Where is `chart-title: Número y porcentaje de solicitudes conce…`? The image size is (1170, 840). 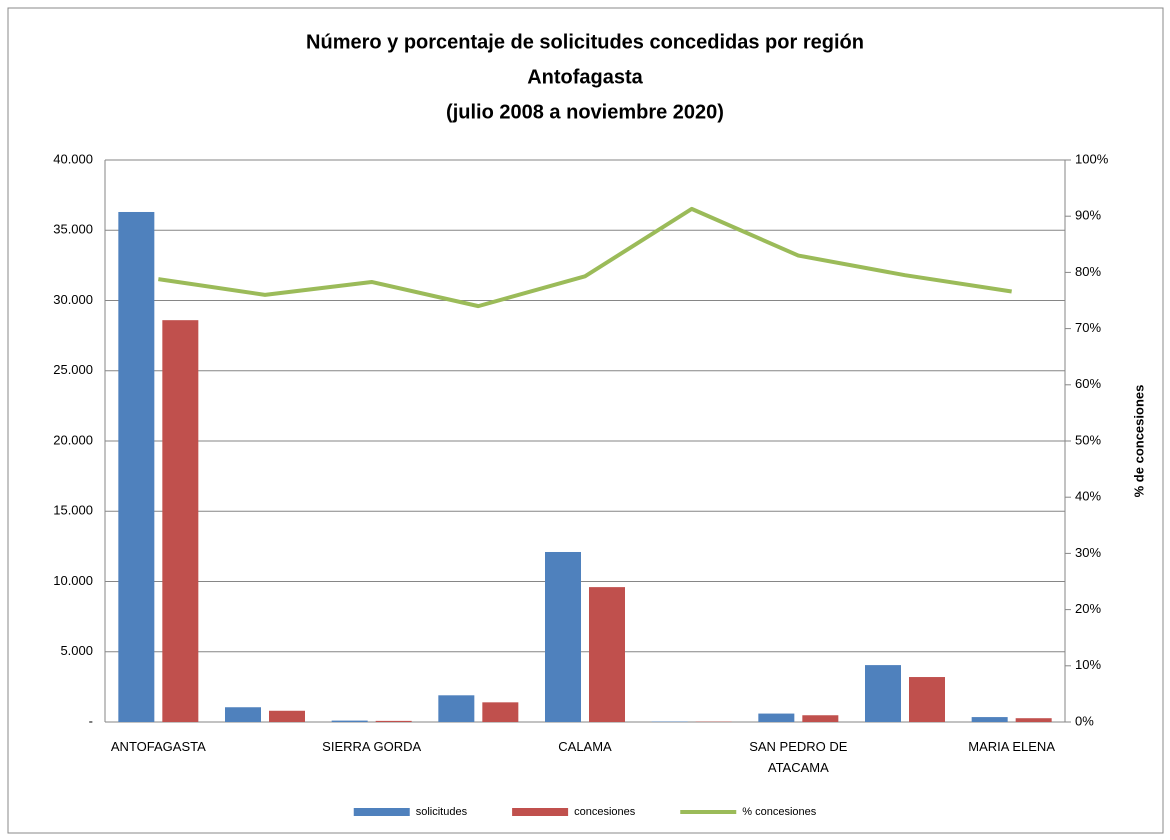
chart-title: Número y porcentaje de solicitudes conce… is located at coordinates (585, 42).